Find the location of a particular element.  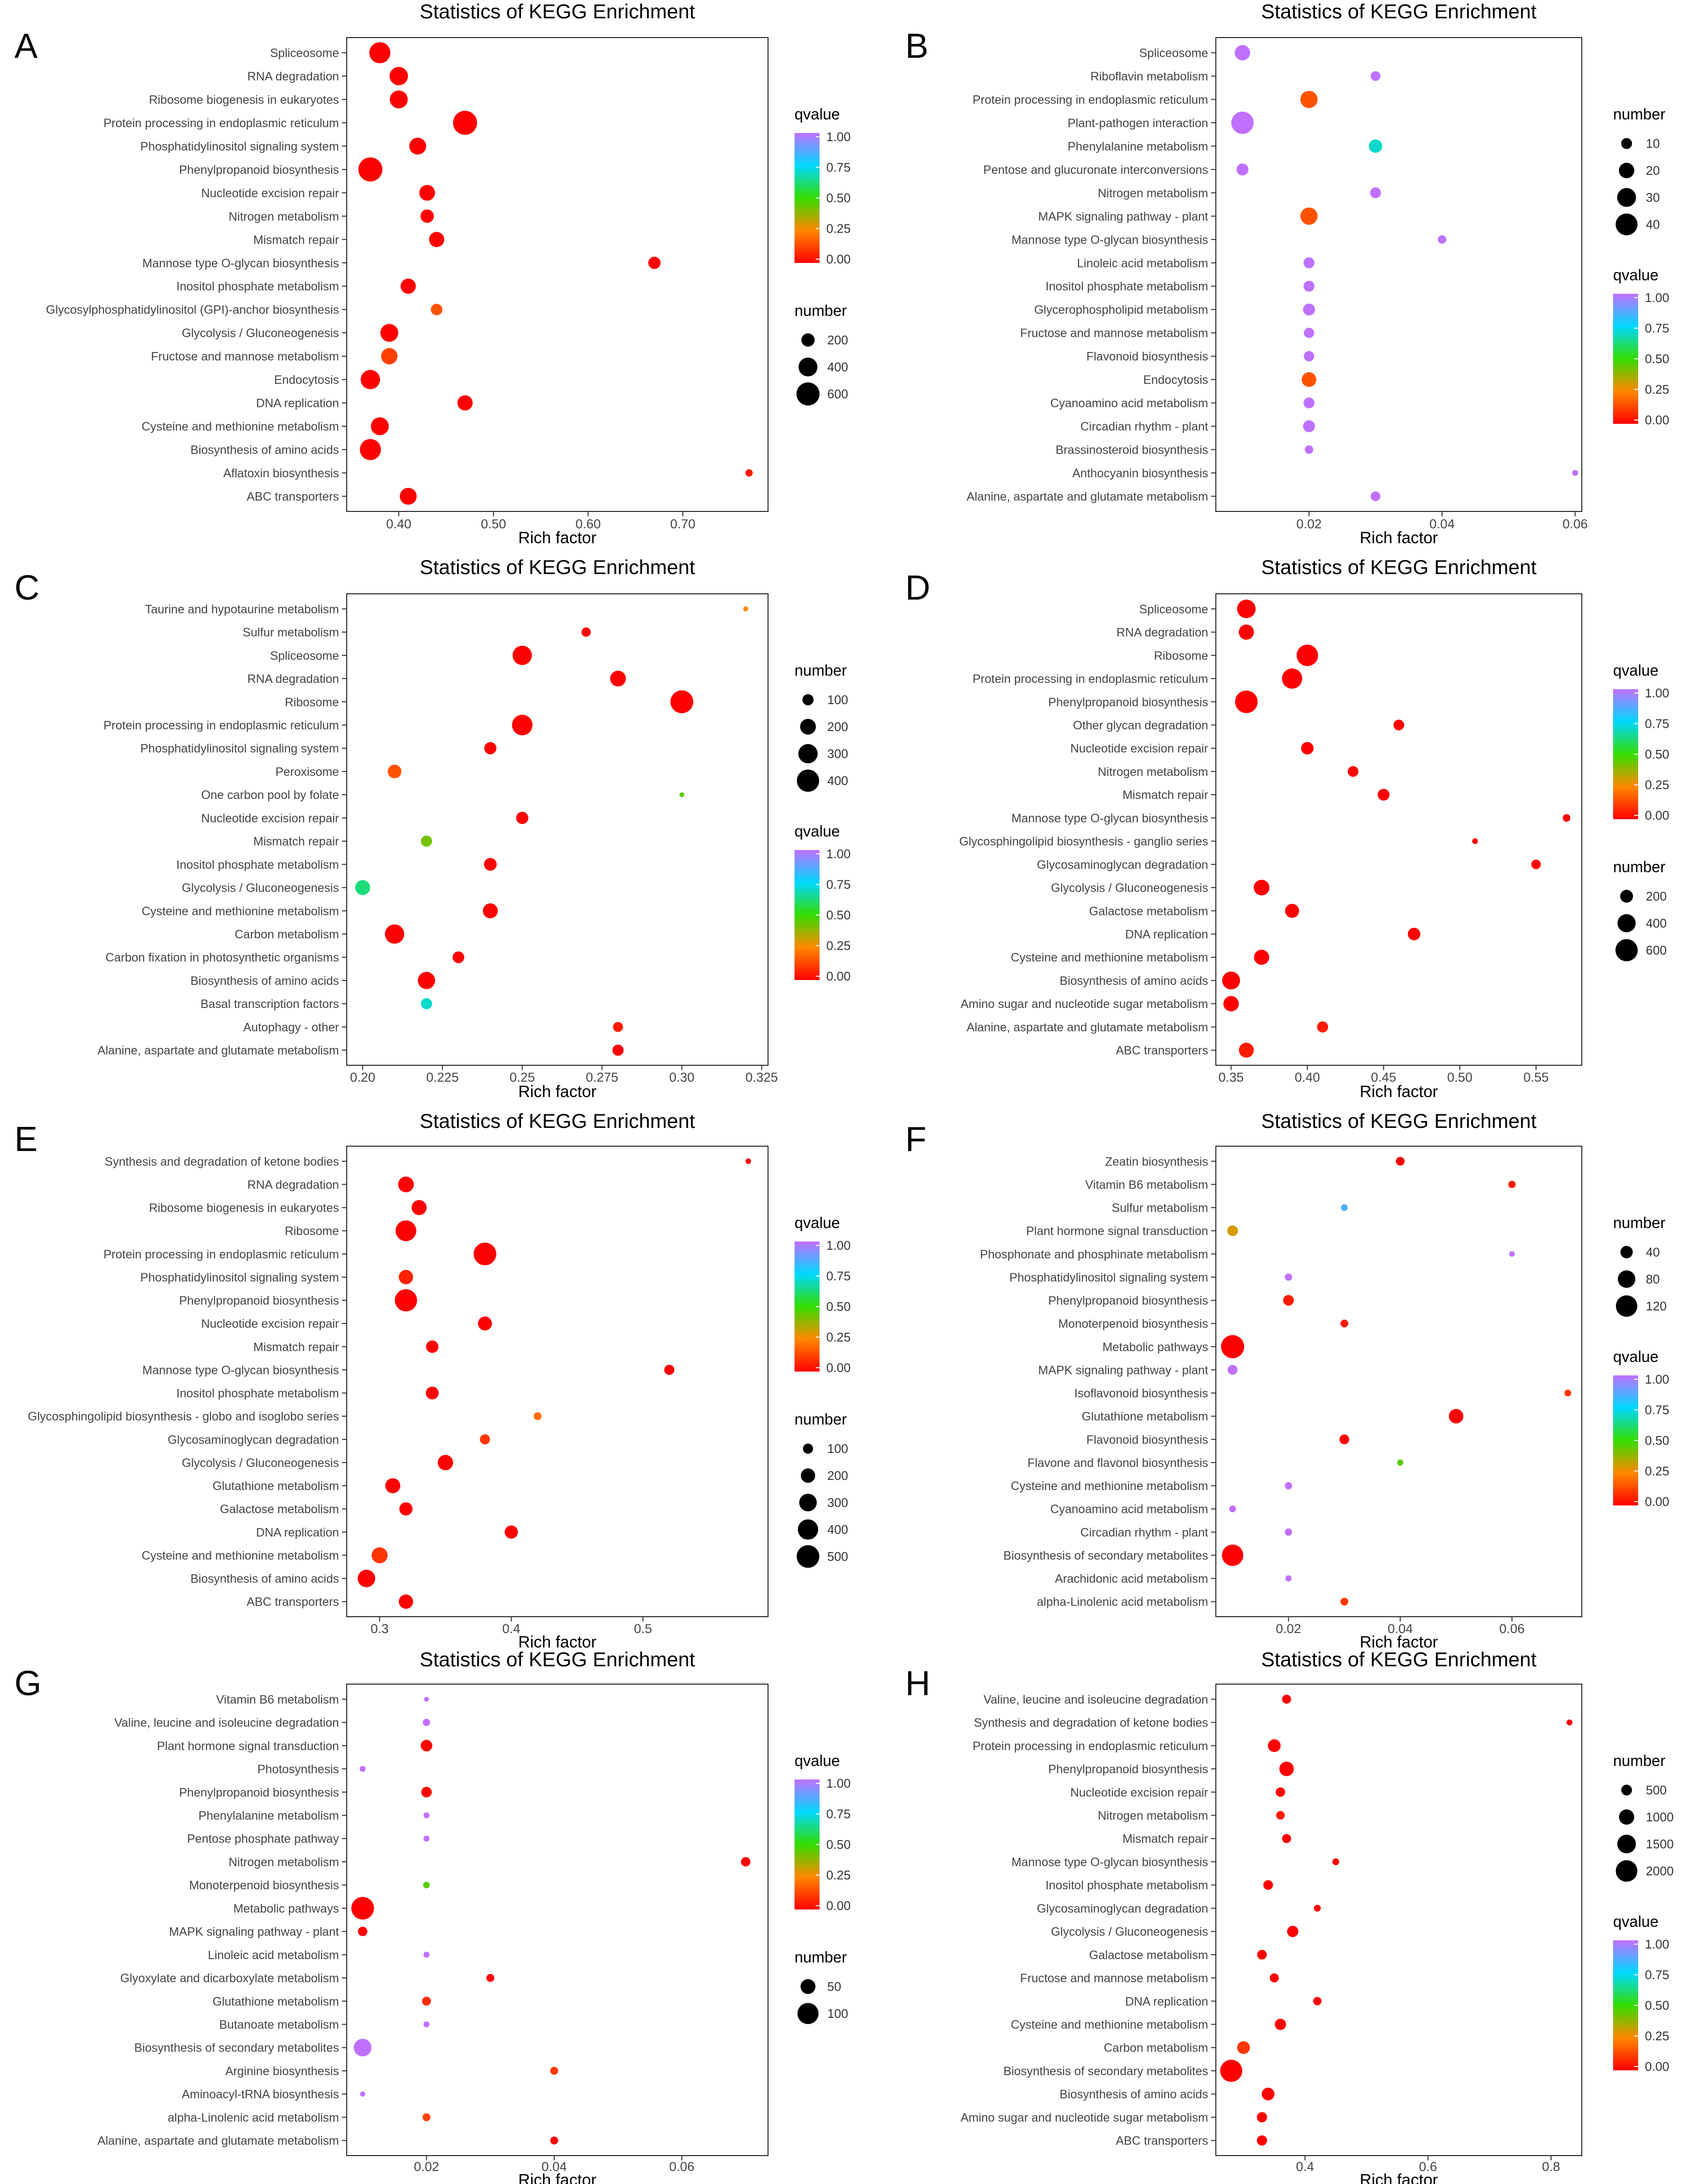

category-label: Glycosaminoglycan degradation is located at coordinates (1122, 865).